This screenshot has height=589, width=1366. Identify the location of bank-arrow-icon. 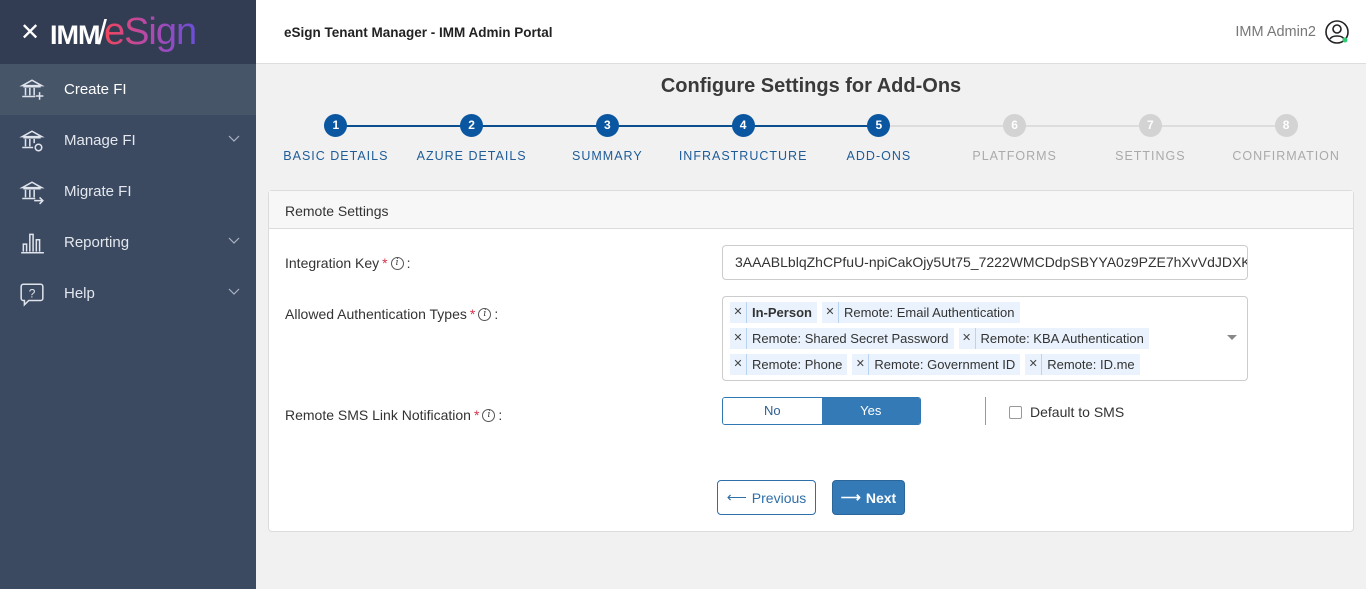
(32, 192).